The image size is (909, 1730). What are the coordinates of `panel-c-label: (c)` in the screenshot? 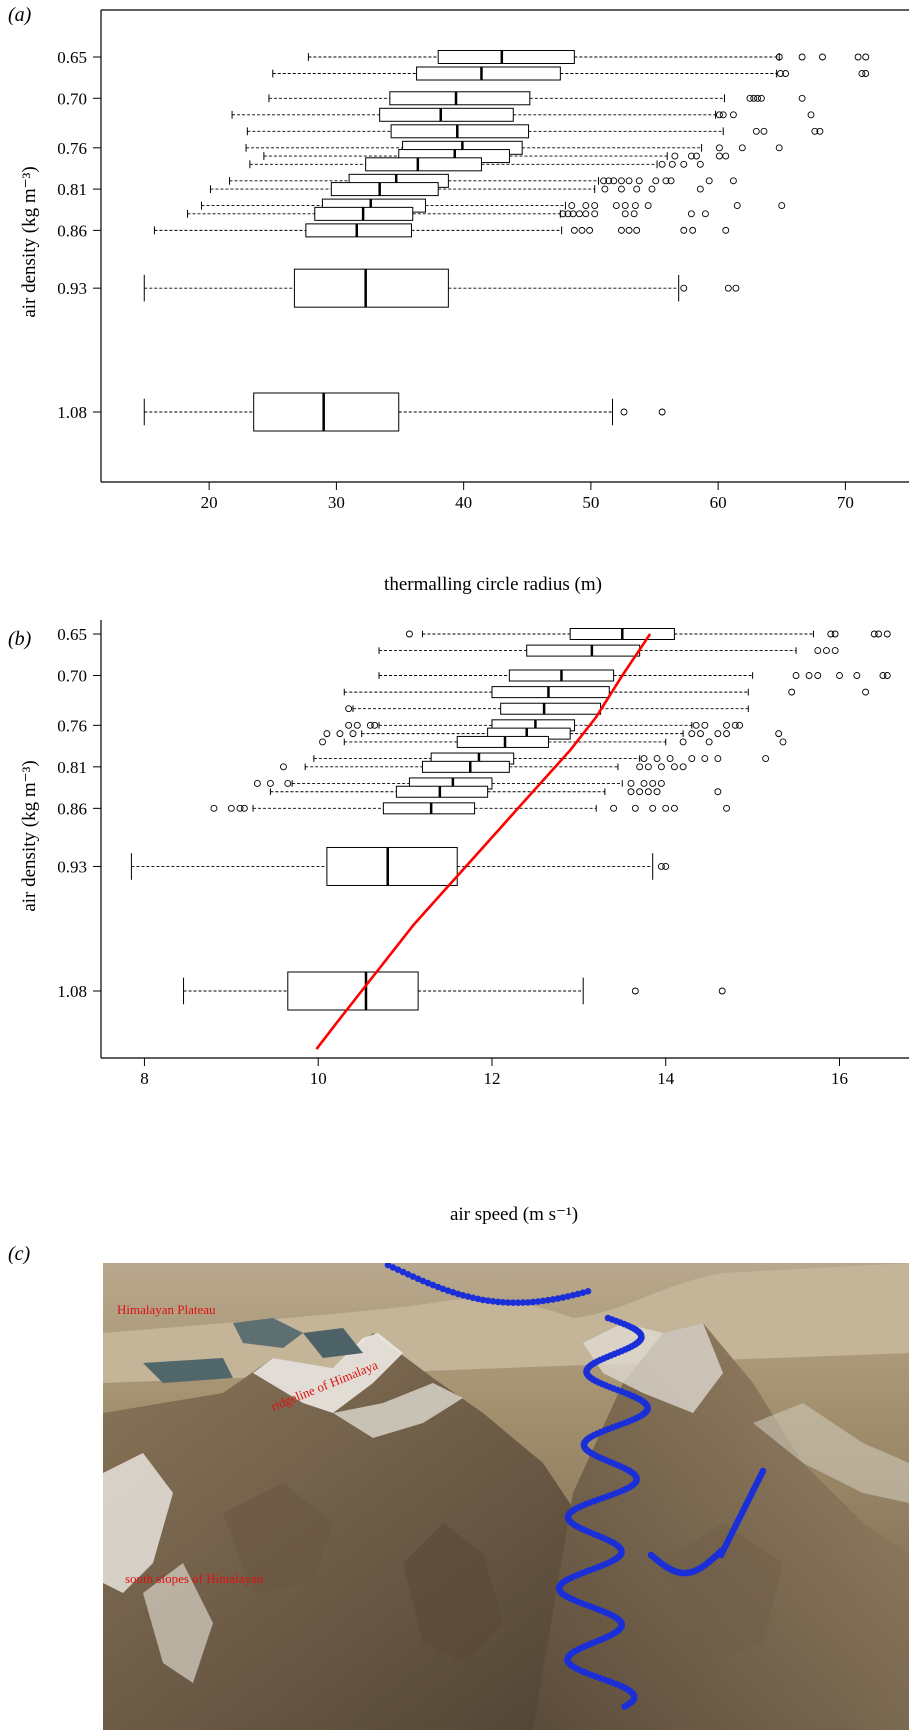 It's located at (19, 1254).